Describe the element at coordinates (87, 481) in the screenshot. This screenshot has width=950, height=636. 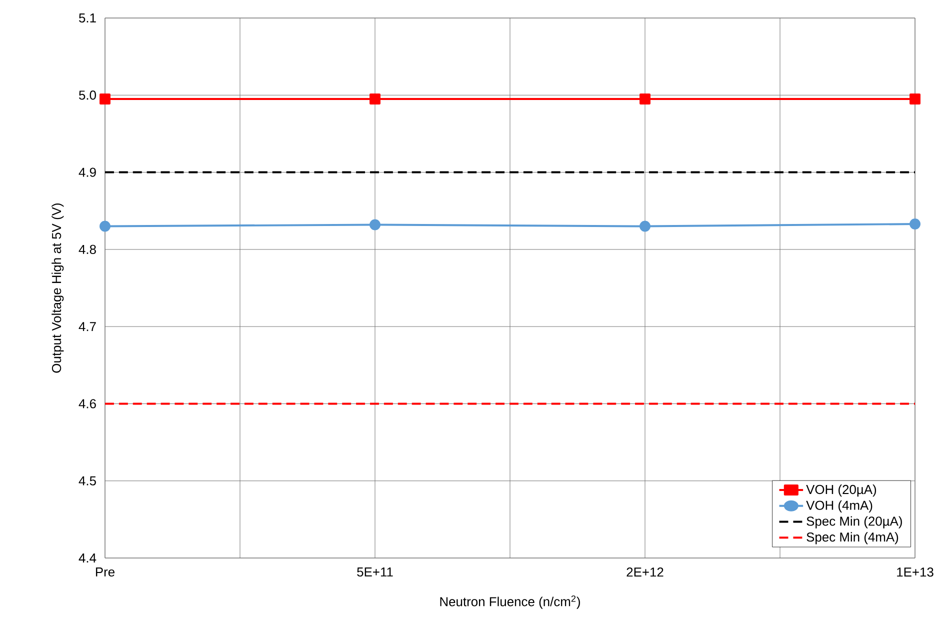
I see `y-tick-label: 4.5` at that location.